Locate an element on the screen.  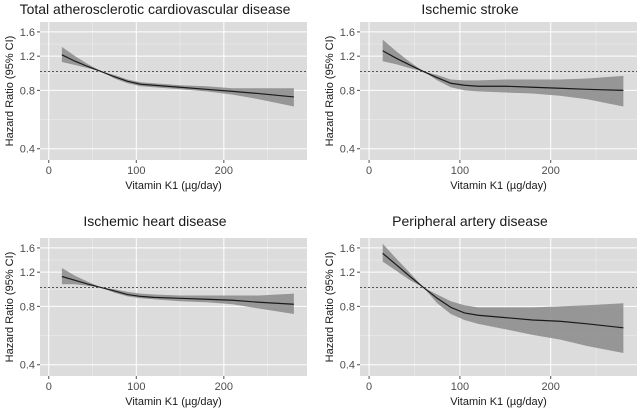
panel-title: Ischemic stroke is located at coordinates (469, 9).